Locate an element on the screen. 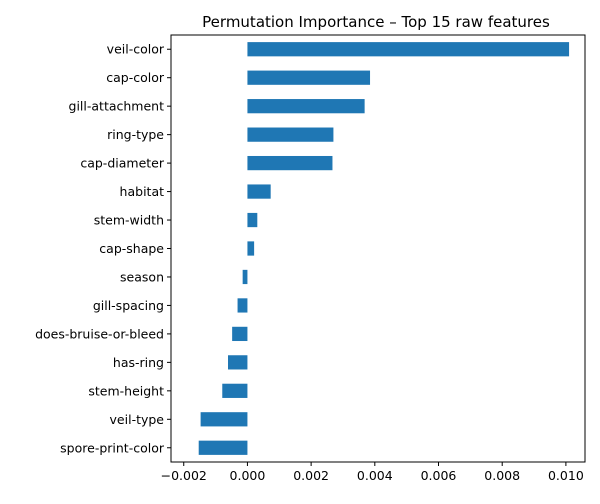  x-tick-label: 0.010 is located at coordinates (566, 475).